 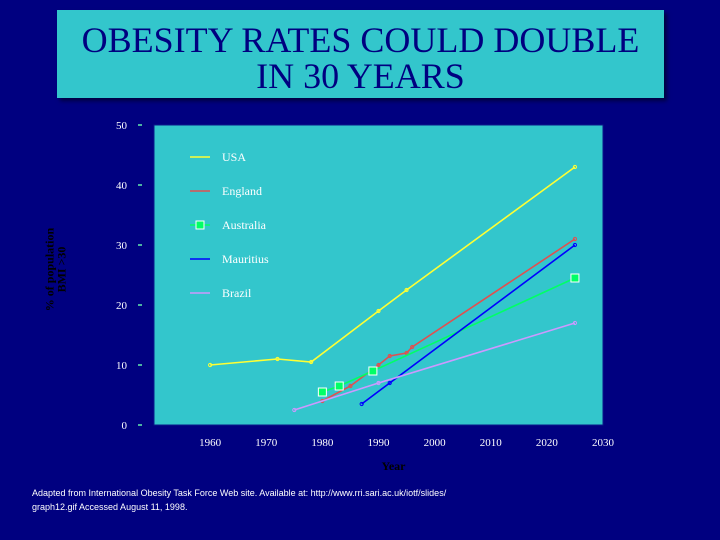 I want to click on series-line-brazil, so click(x=435, y=366).